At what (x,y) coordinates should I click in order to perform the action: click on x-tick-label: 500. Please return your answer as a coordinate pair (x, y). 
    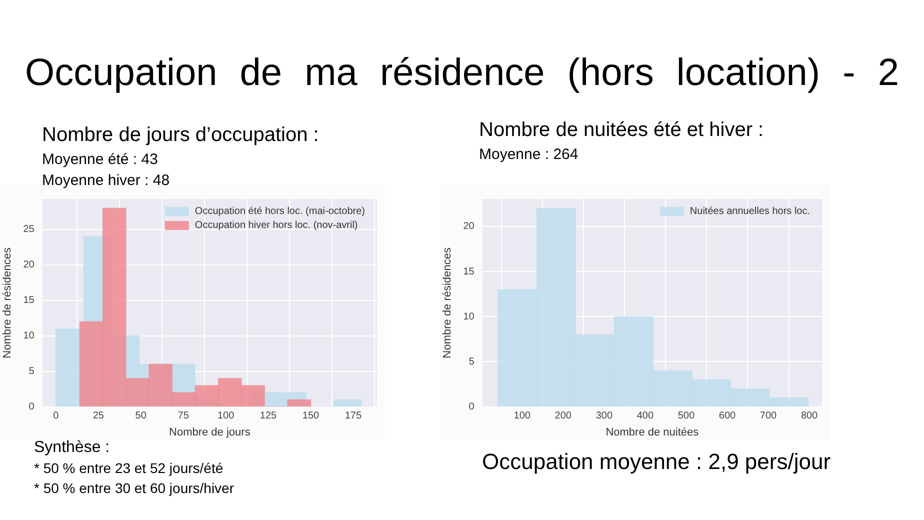
    Looking at the image, I should click on (686, 416).